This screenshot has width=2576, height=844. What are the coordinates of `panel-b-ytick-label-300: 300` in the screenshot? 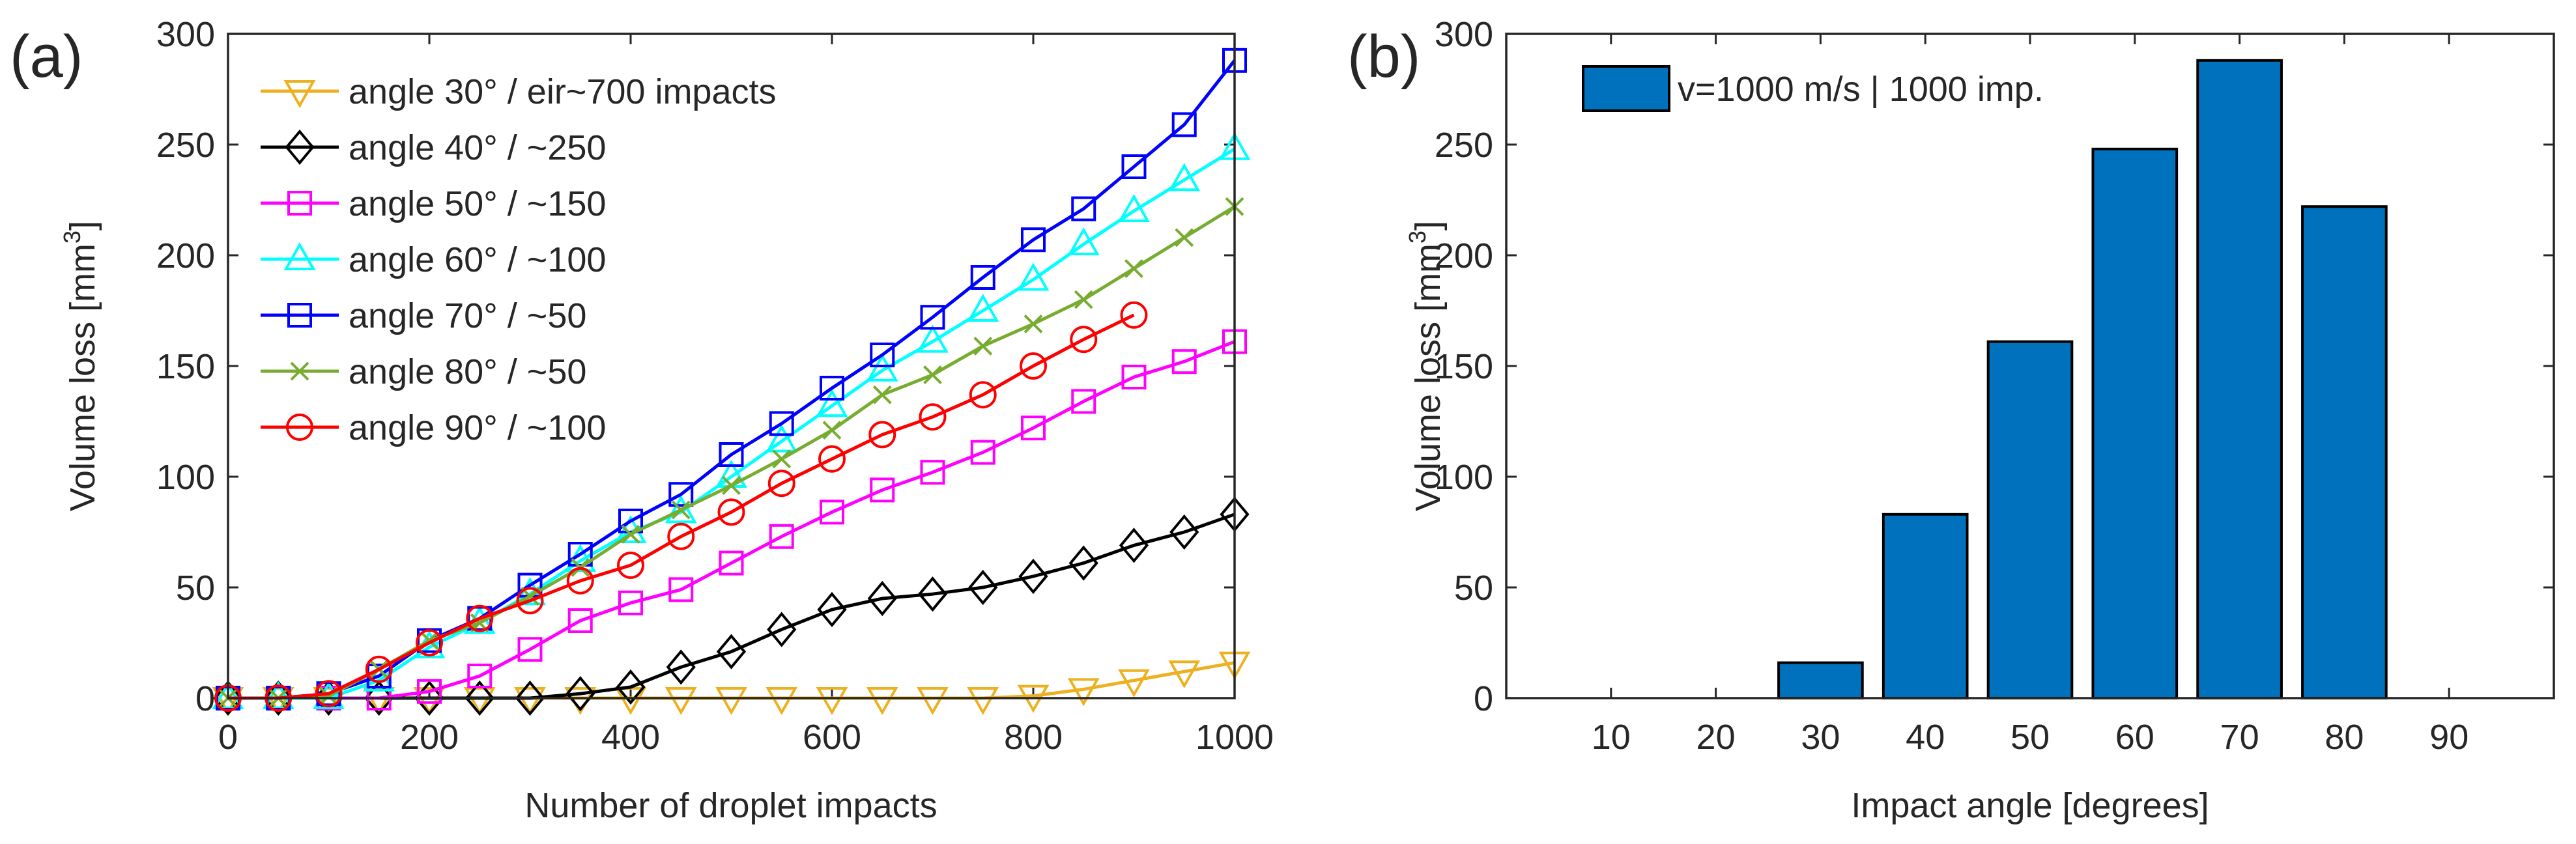 It's located at (1464, 34).